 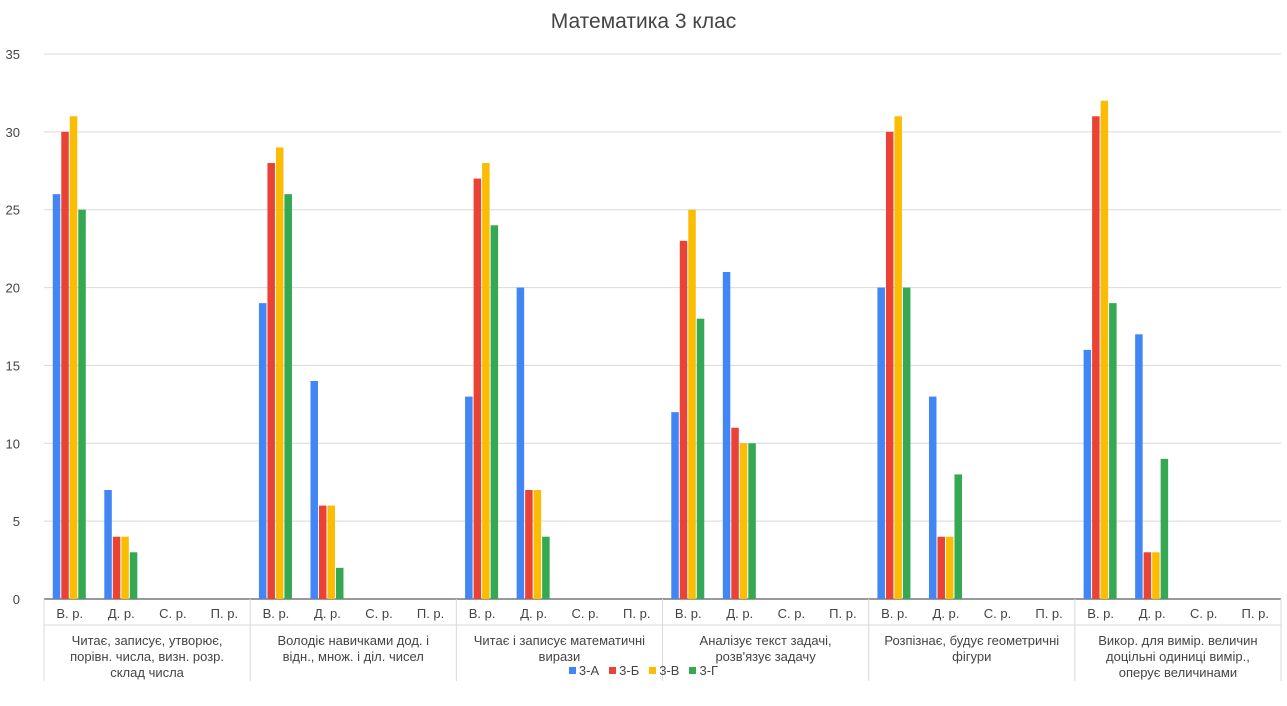 I want to click on y-tick-label: 30, so click(x=13, y=132).